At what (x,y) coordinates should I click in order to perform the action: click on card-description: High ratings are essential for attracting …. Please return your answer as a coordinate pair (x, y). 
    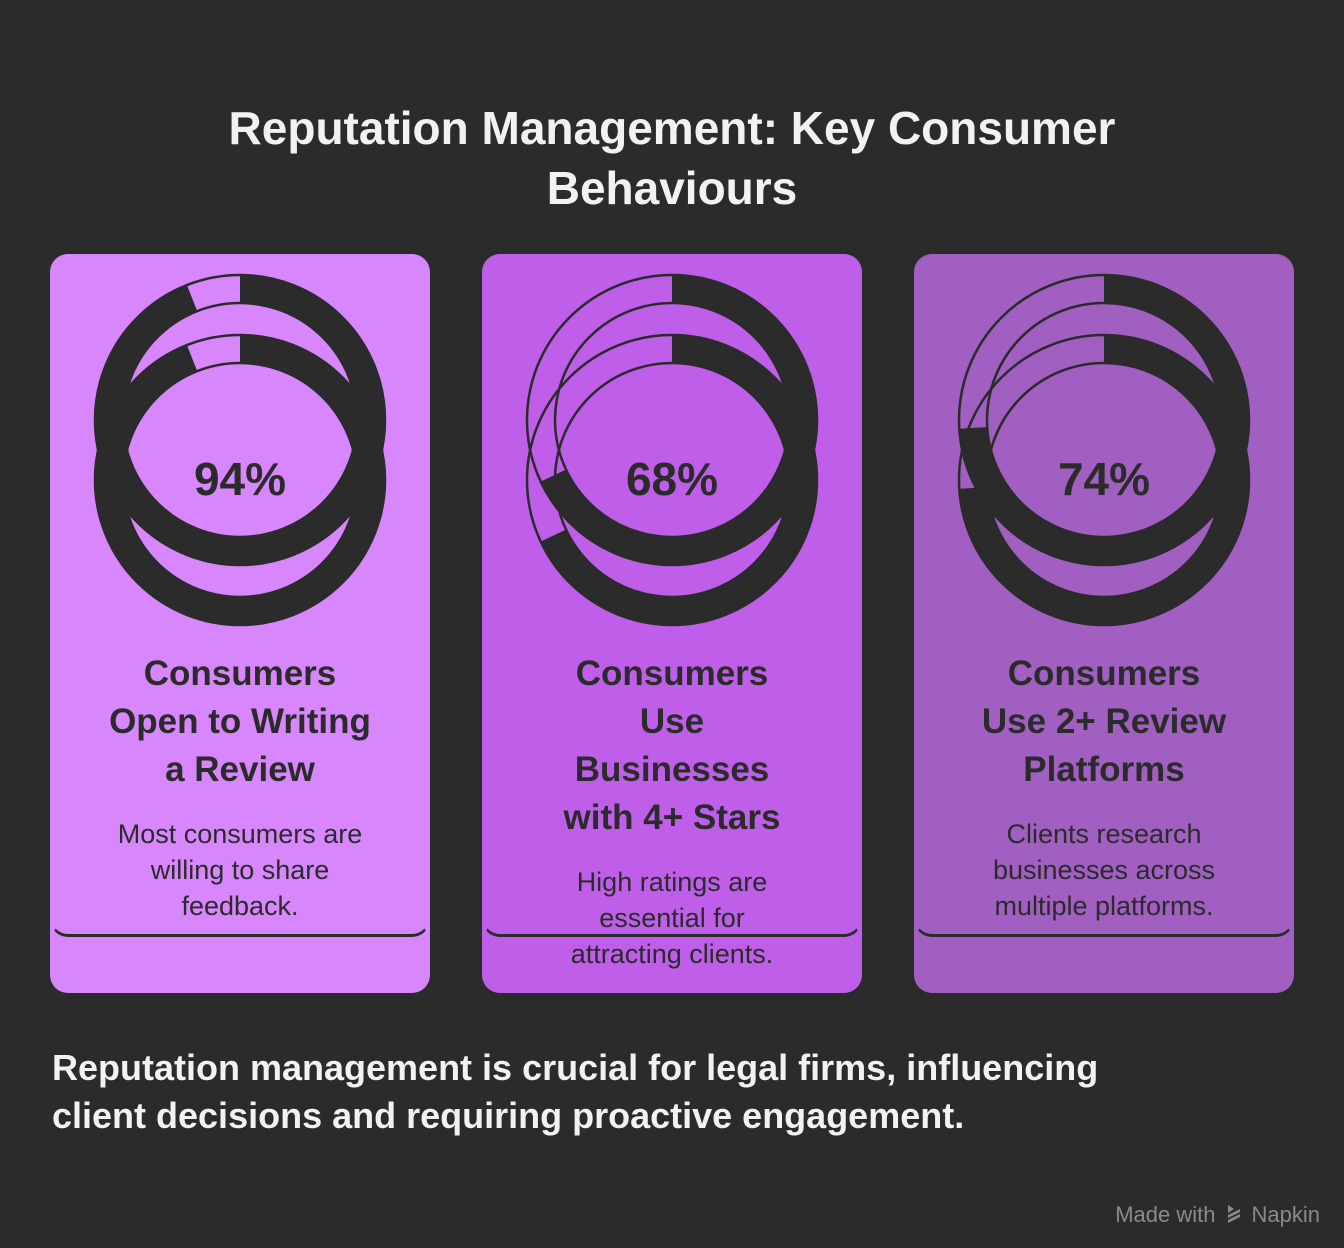
    Looking at the image, I should click on (672, 918).